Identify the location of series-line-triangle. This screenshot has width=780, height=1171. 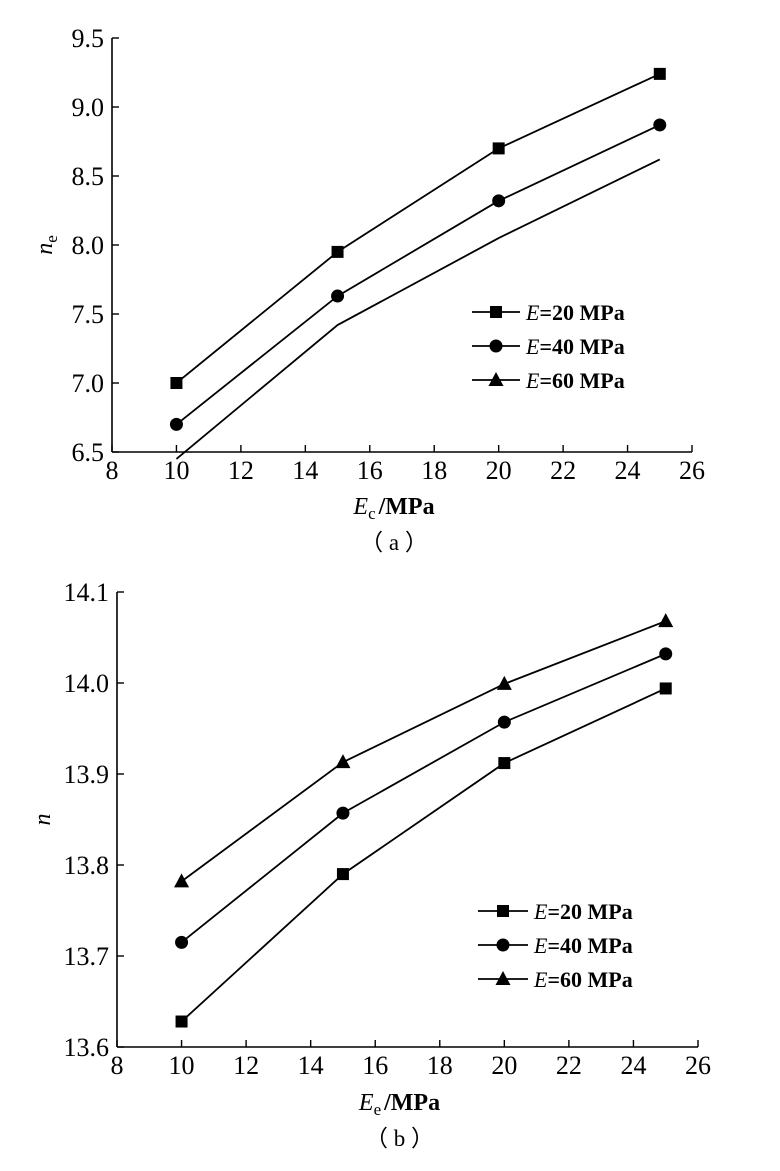
(424, 751).